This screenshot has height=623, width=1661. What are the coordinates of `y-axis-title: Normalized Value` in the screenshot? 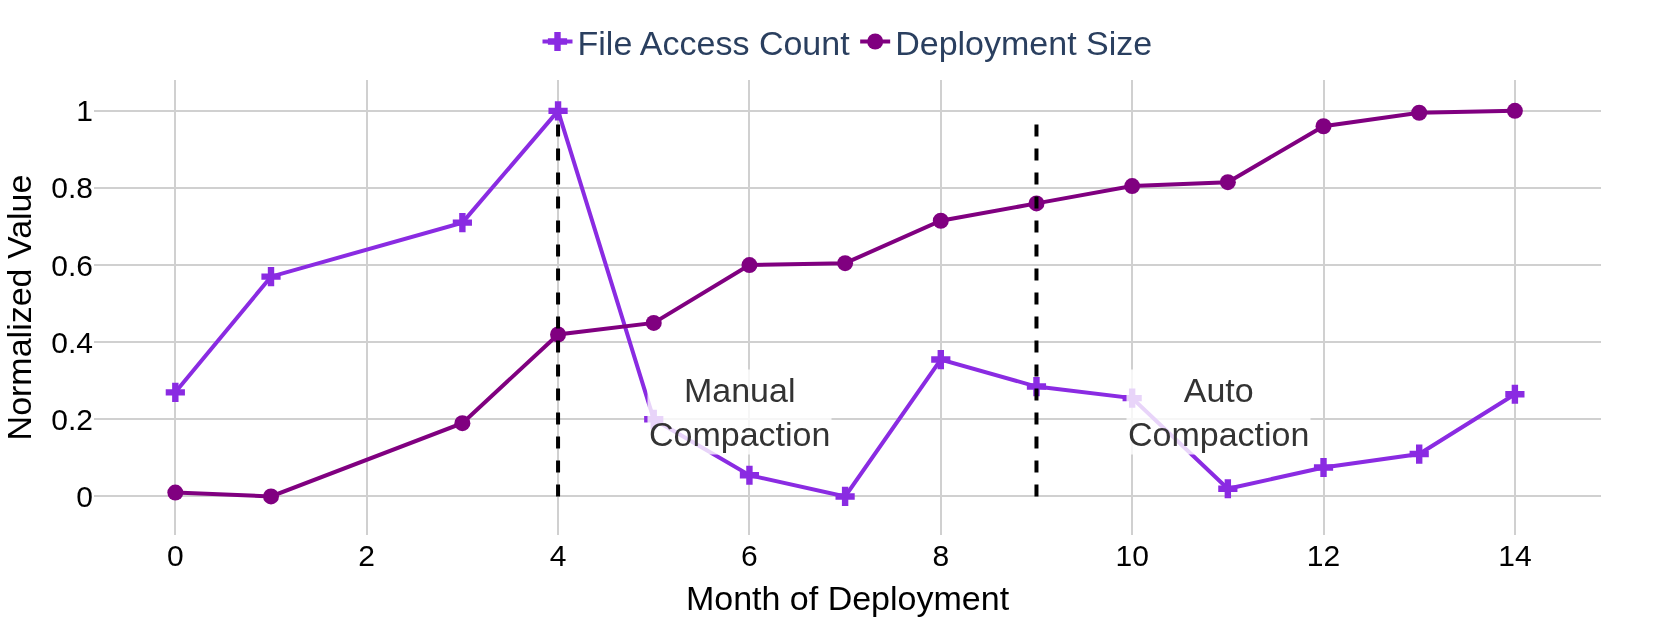 It's located at (19, 307).